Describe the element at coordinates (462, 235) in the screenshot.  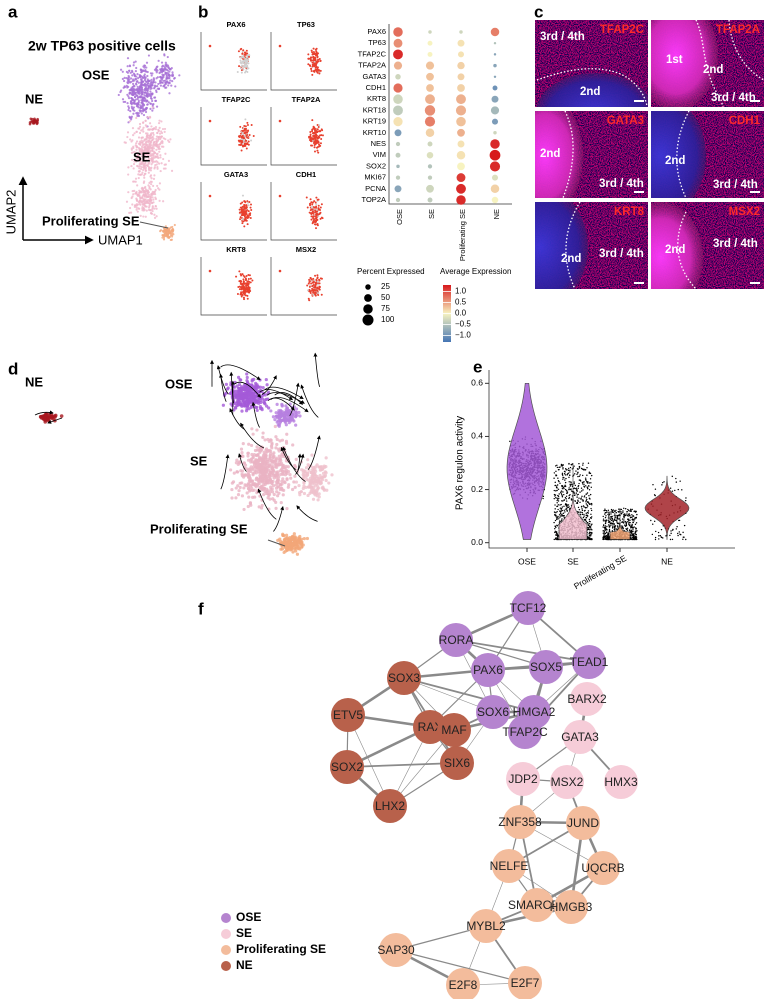
I see `group-label: Proliferating SE` at that location.